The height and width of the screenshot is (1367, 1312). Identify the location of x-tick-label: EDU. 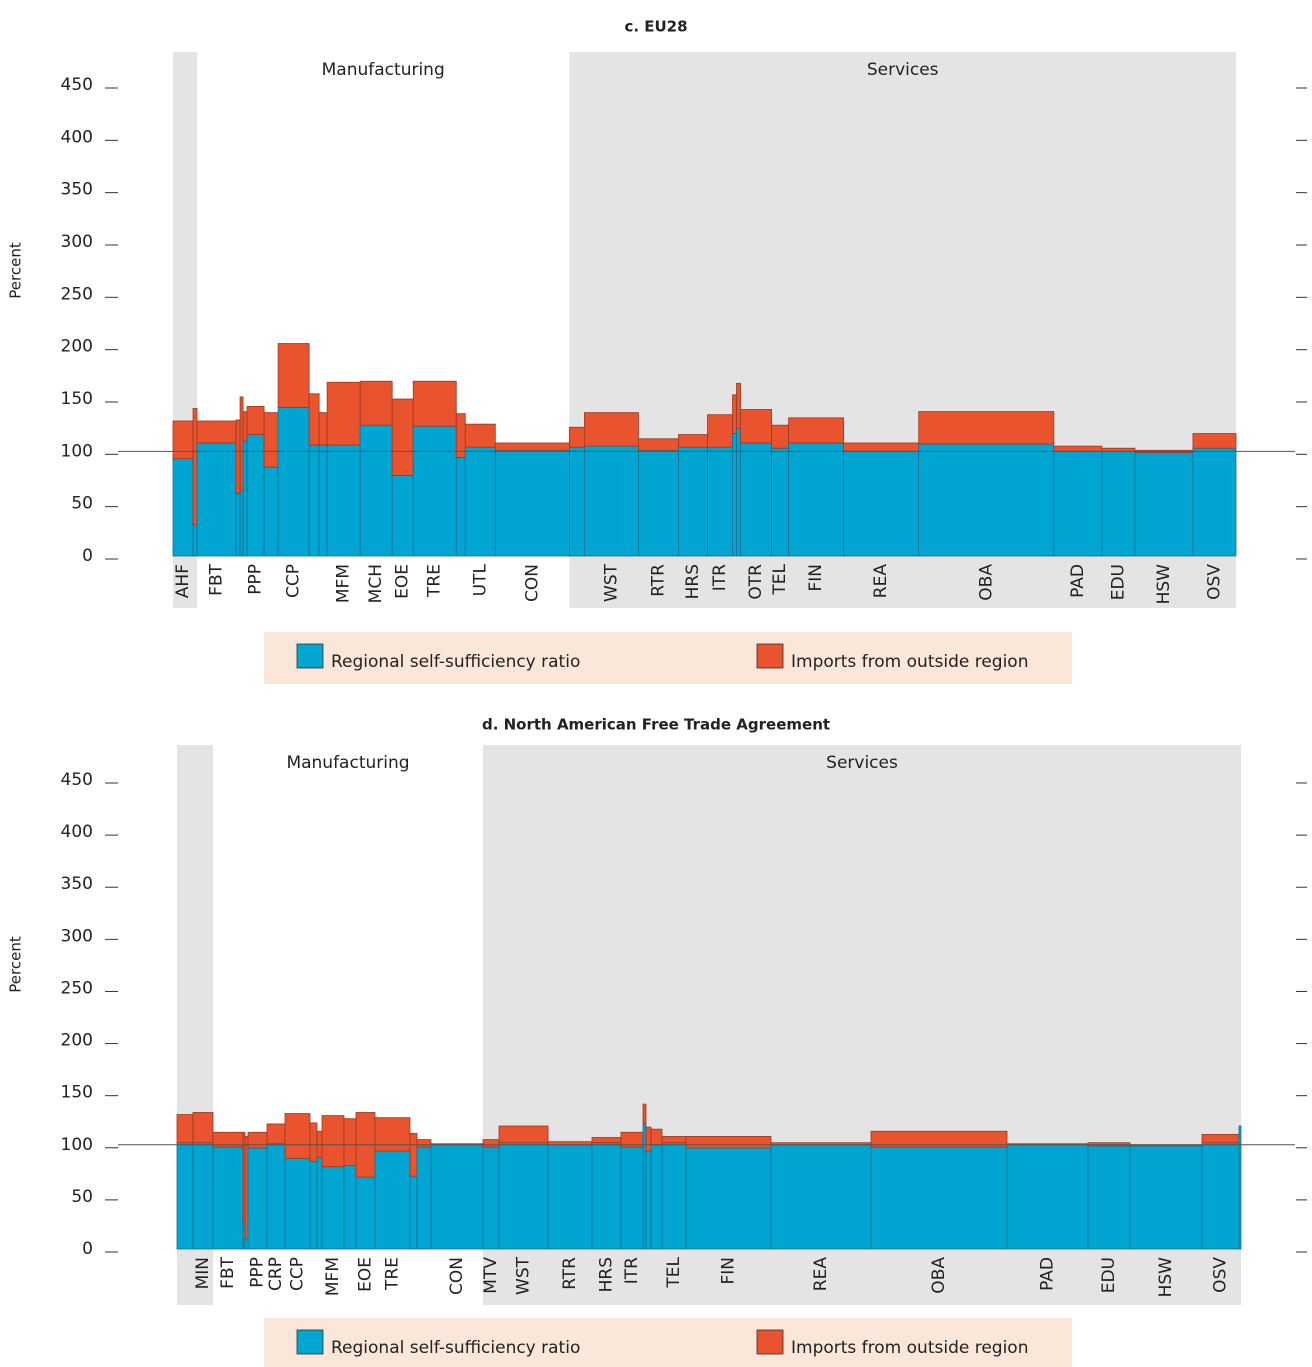
(1109, 1275).